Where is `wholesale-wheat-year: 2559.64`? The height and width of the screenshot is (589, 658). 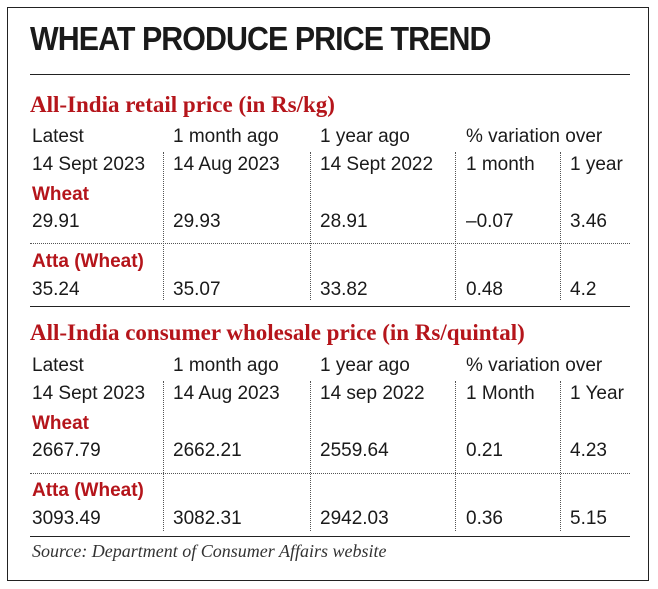
wholesale-wheat-year: 2559.64 is located at coordinates (354, 450).